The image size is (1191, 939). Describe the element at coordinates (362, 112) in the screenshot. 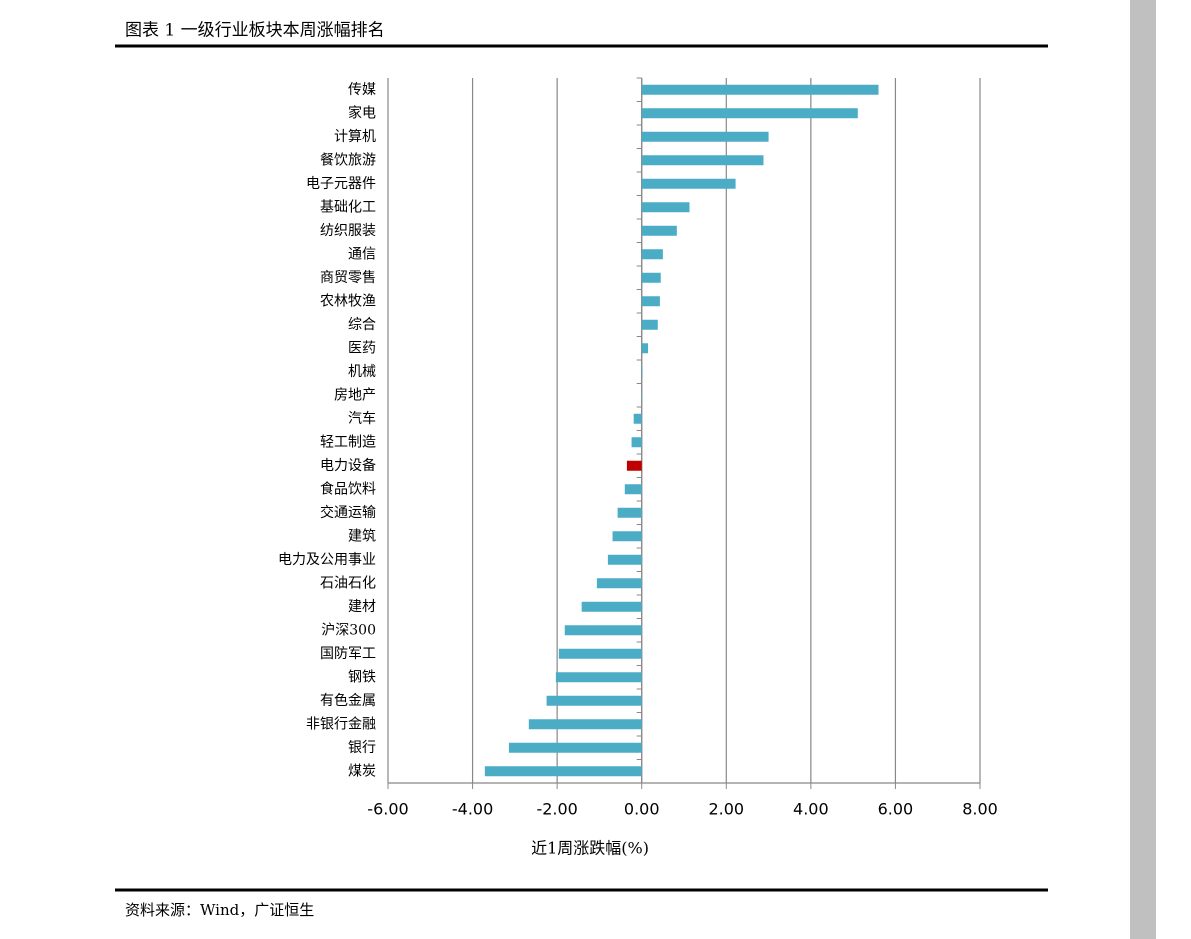

I see `category-label: 家电` at that location.